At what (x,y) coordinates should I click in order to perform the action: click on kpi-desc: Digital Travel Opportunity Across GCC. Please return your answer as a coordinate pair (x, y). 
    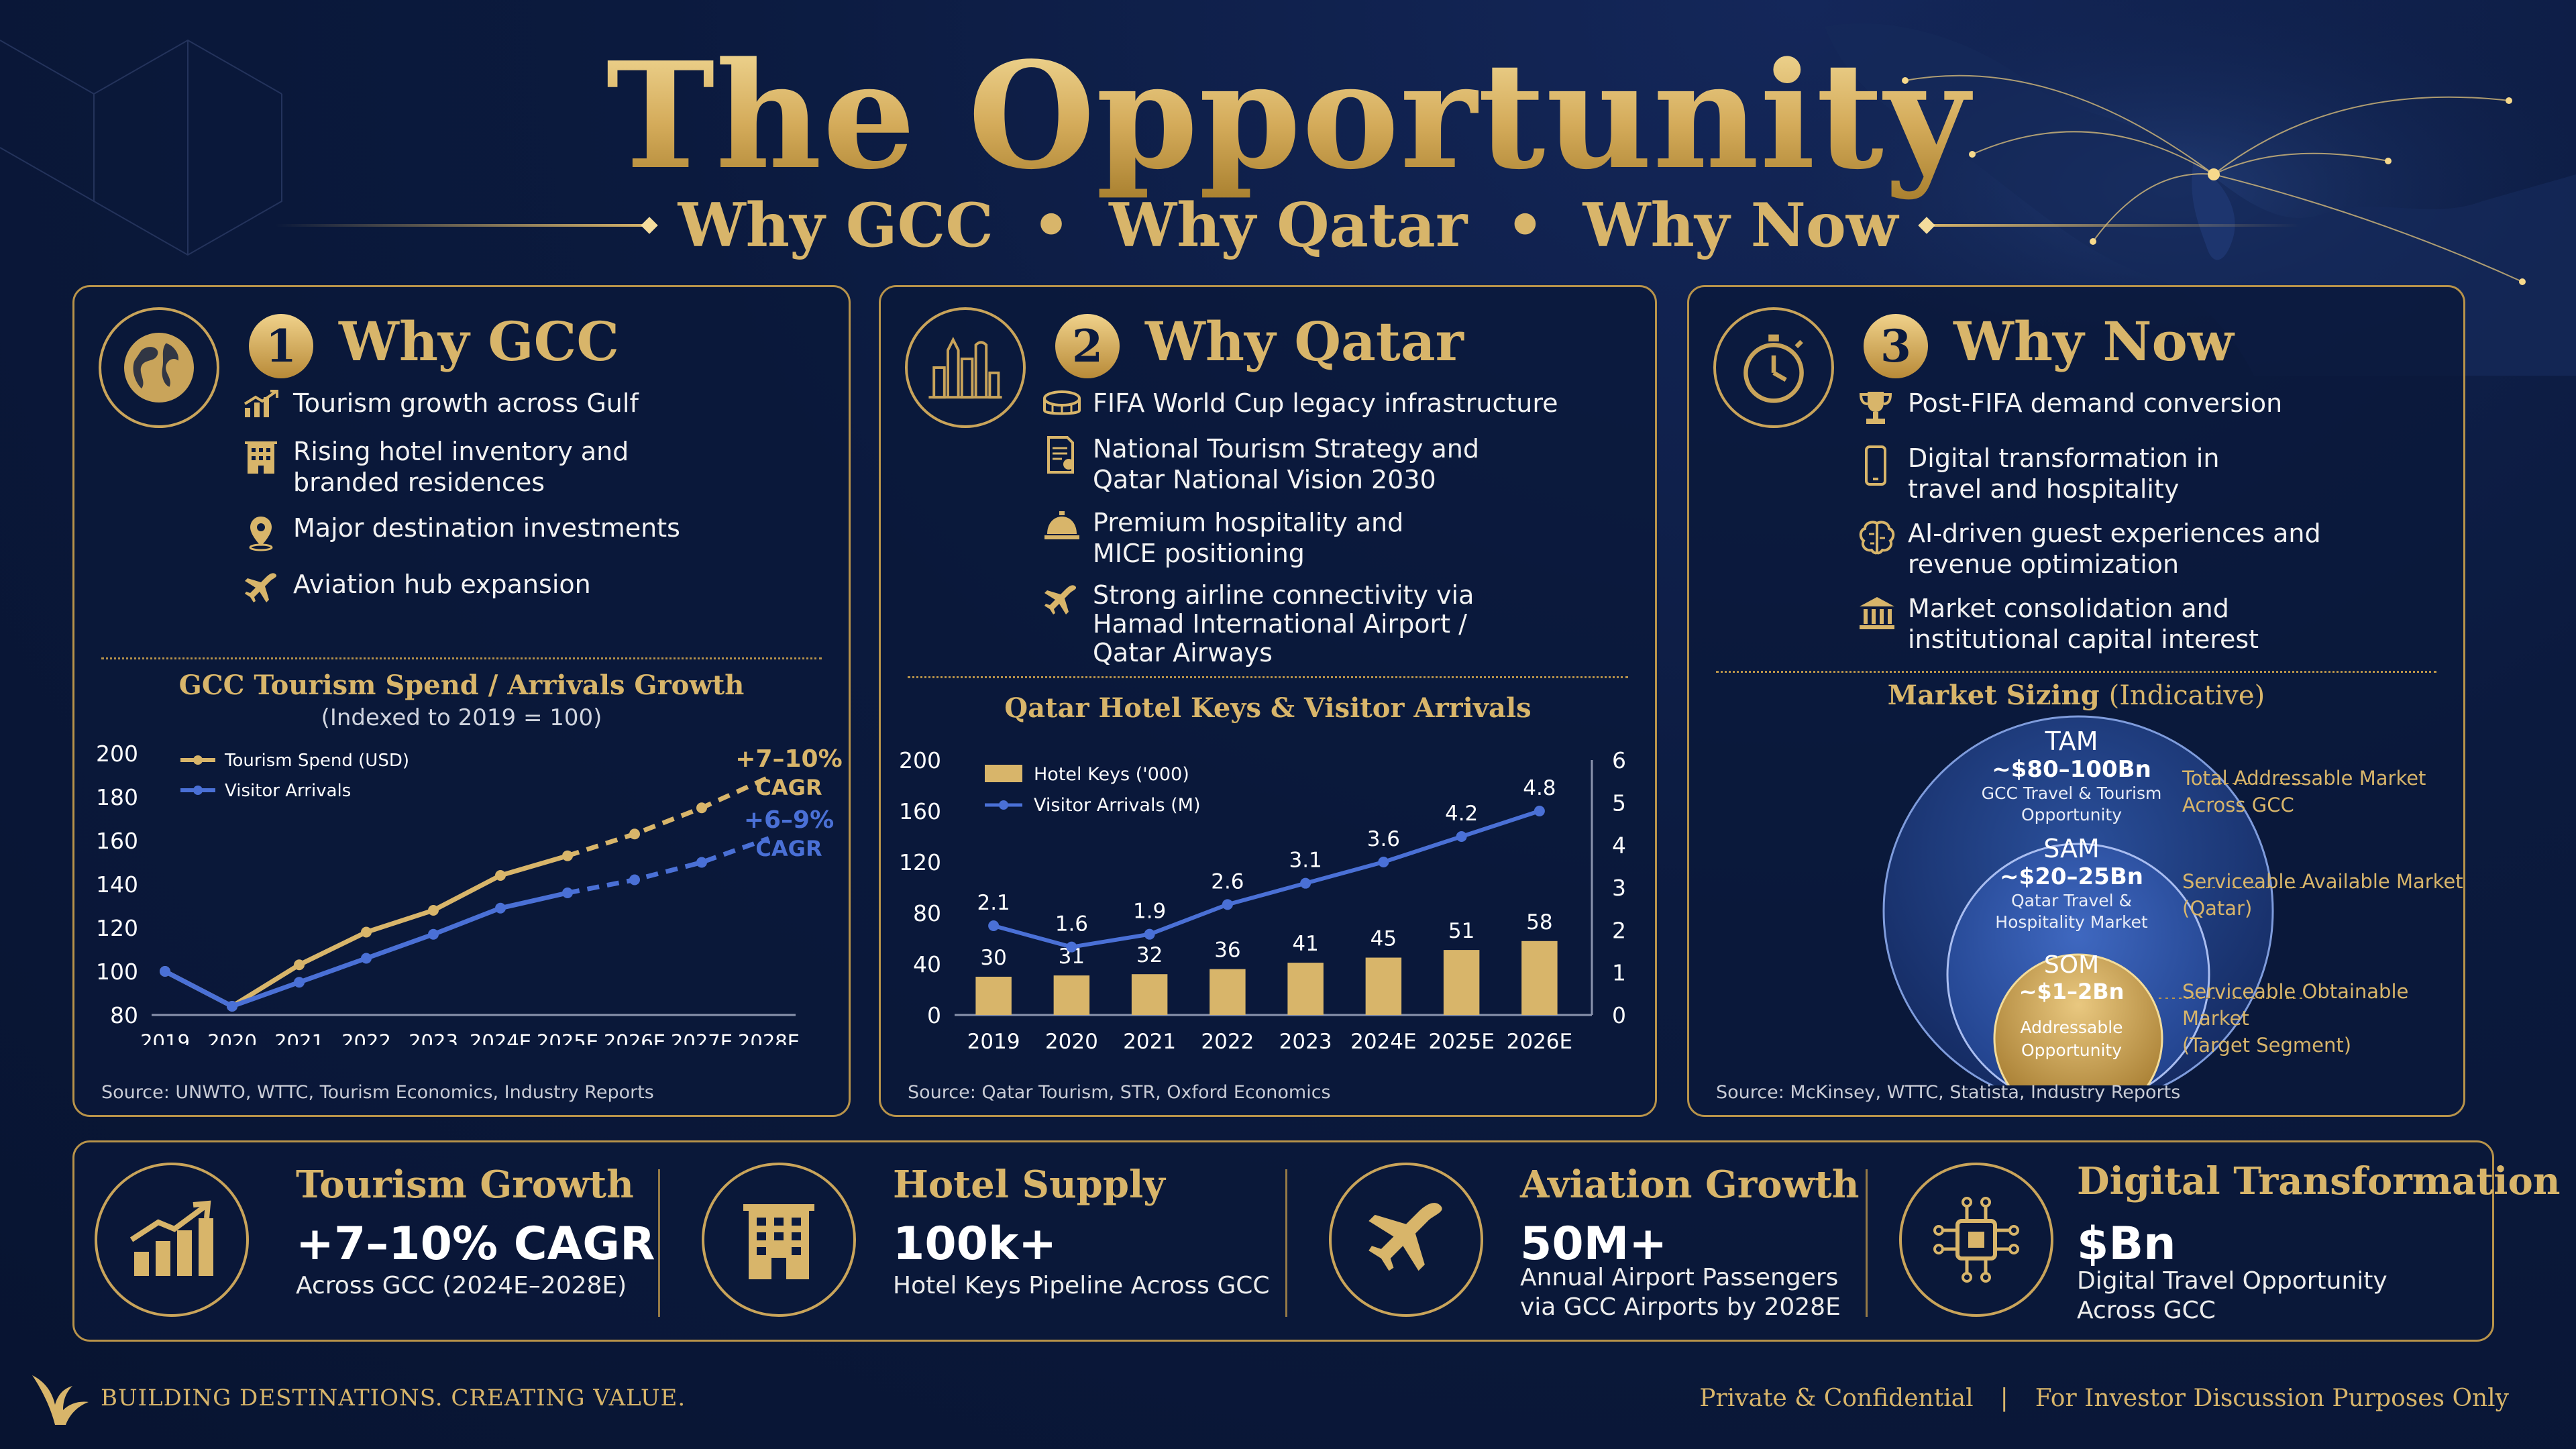
    Looking at the image, I should click on (2232, 1295).